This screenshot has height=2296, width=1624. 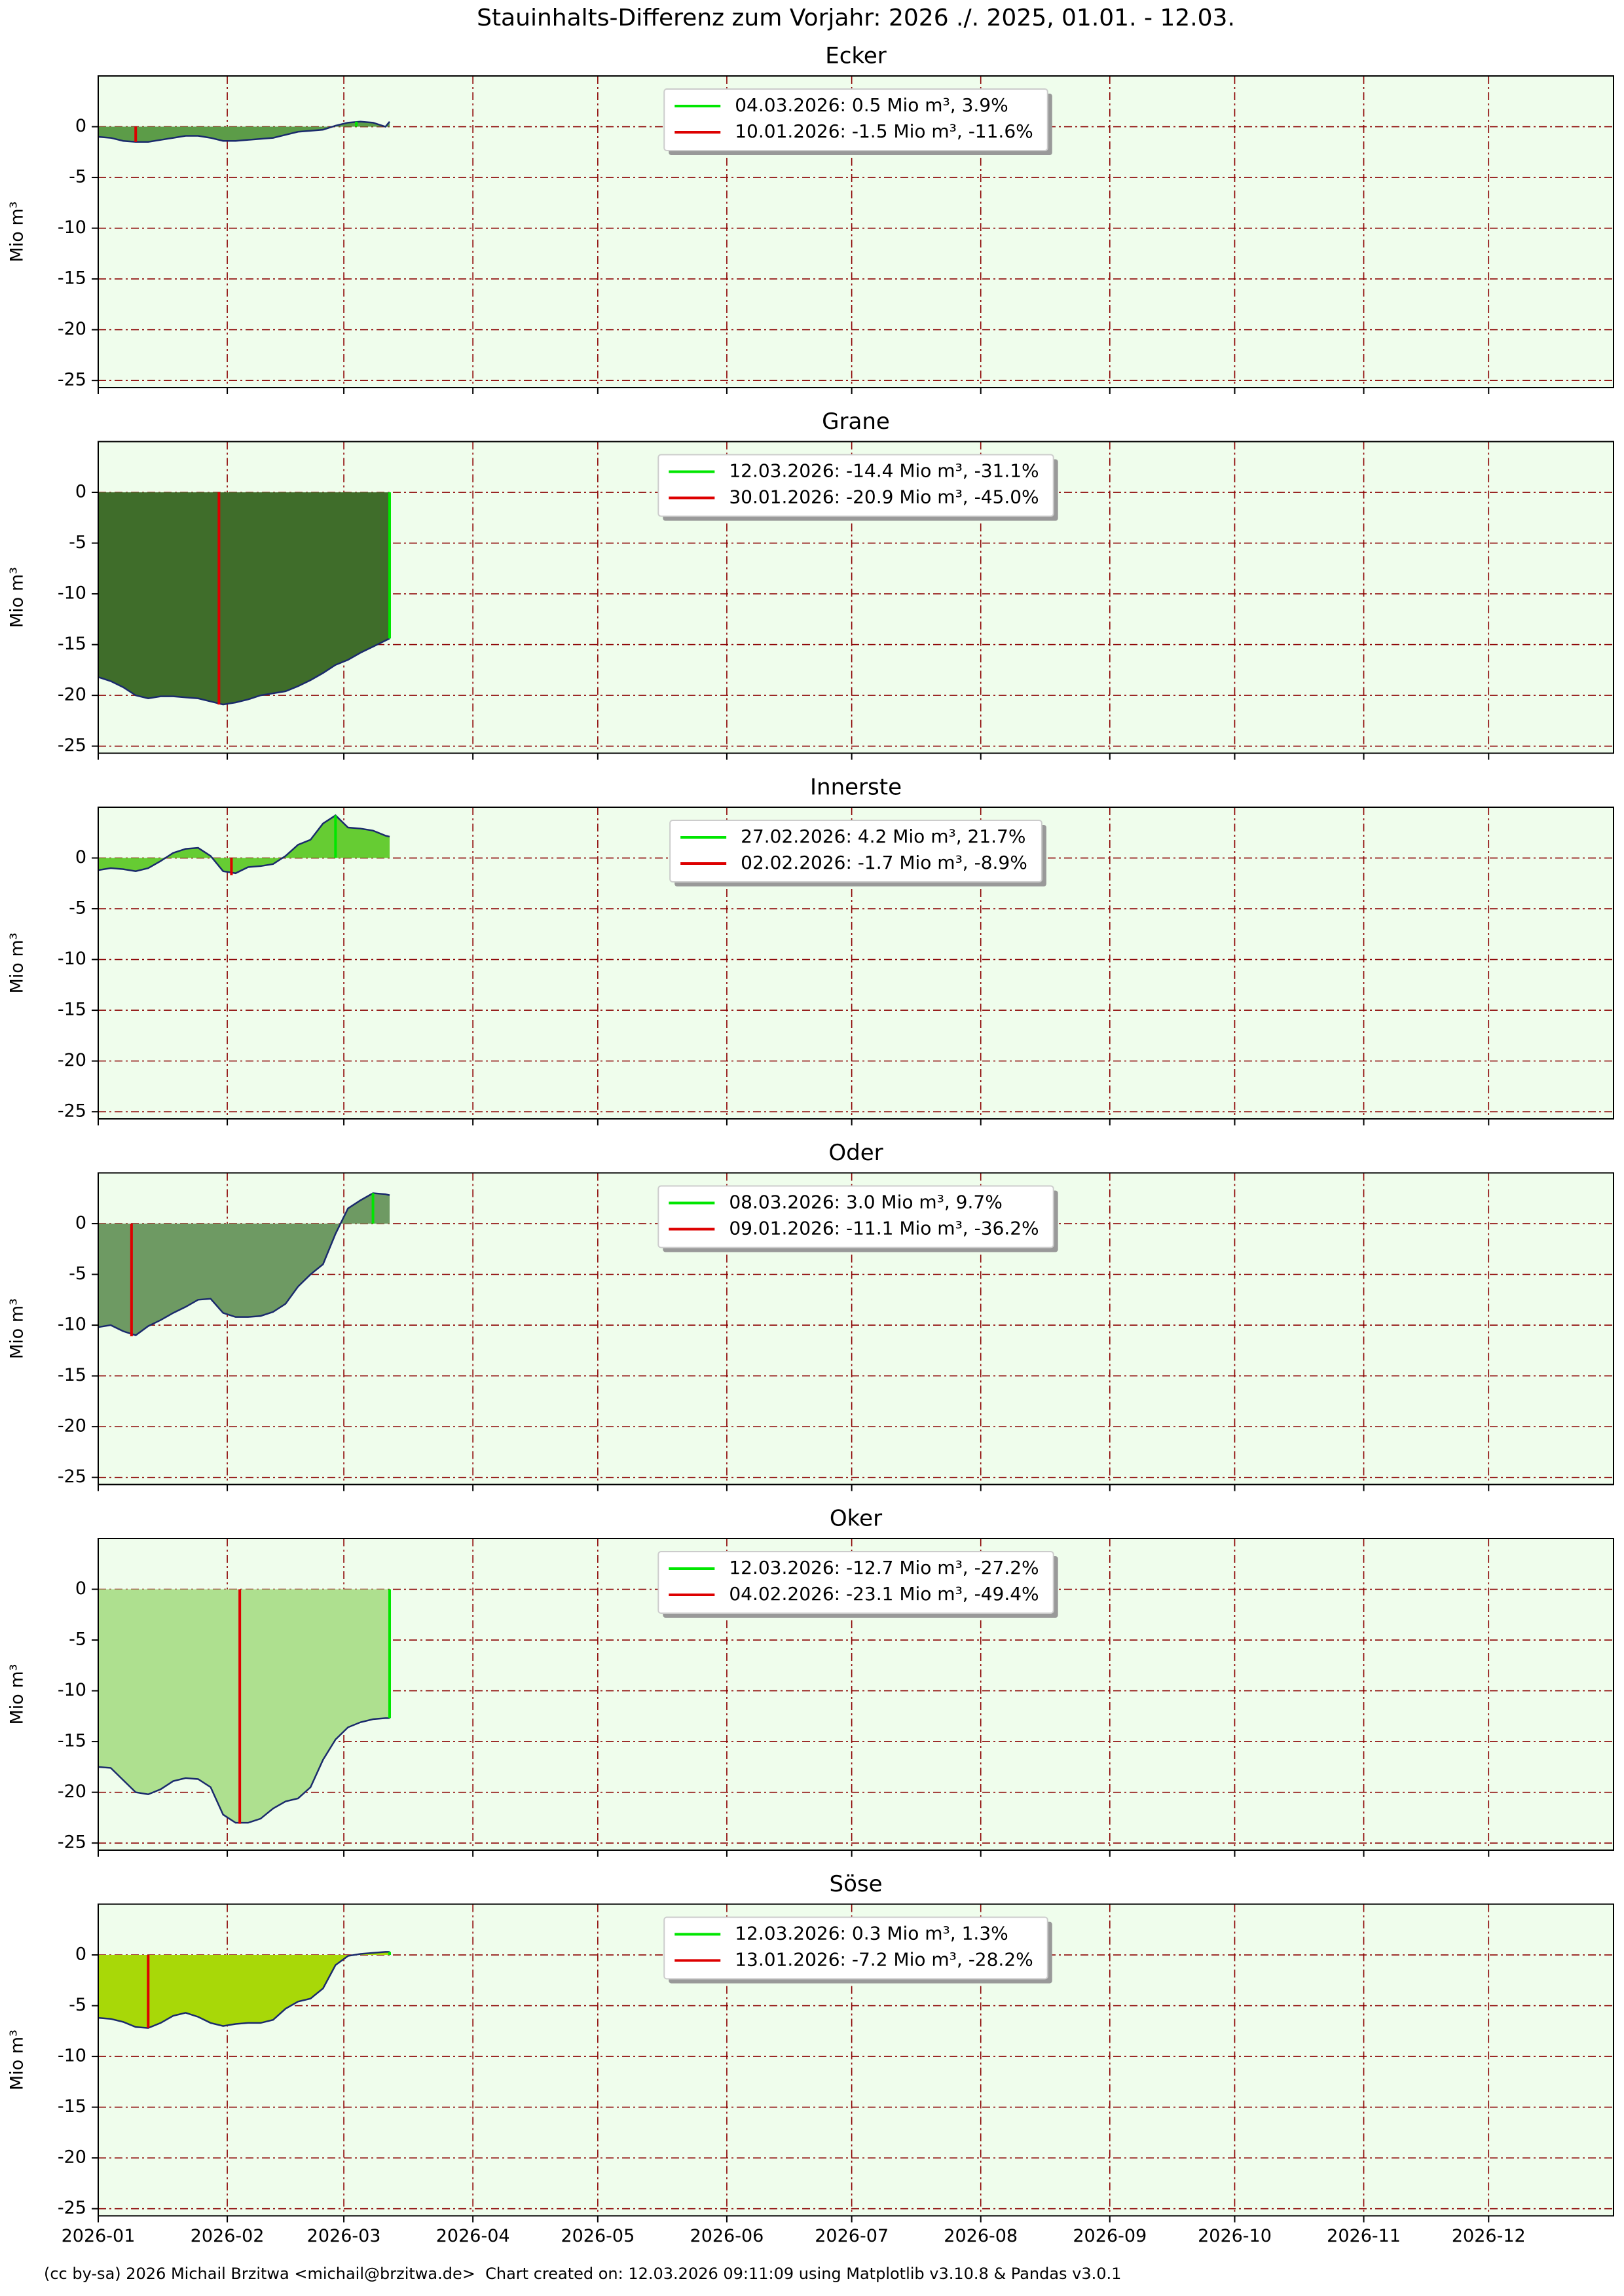 I want to click on legend-label: 12.03.2026: -14.4 Mio m³, -31.1%, so click(x=884, y=471).